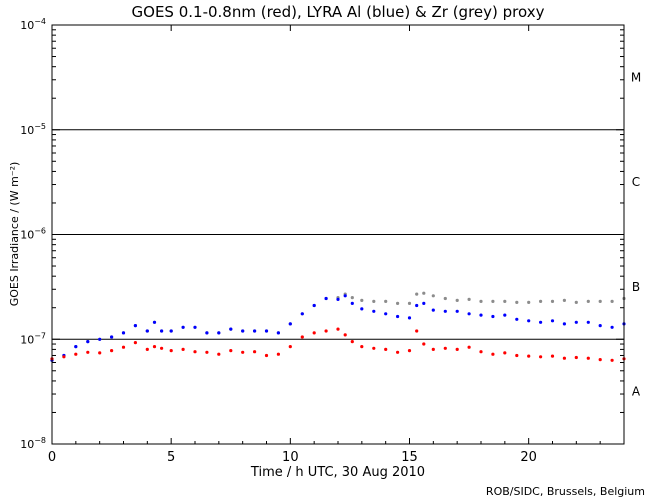 This screenshot has height=500, width=650. I want to click on flare-class-c: C, so click(636, 182).